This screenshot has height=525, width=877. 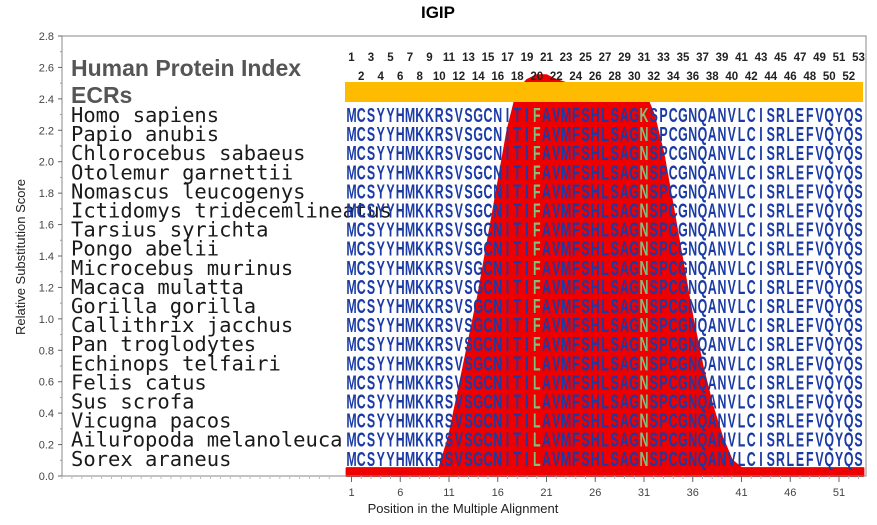 I want to click on species-name: Sus scrofa, so click(x=132, y=402).